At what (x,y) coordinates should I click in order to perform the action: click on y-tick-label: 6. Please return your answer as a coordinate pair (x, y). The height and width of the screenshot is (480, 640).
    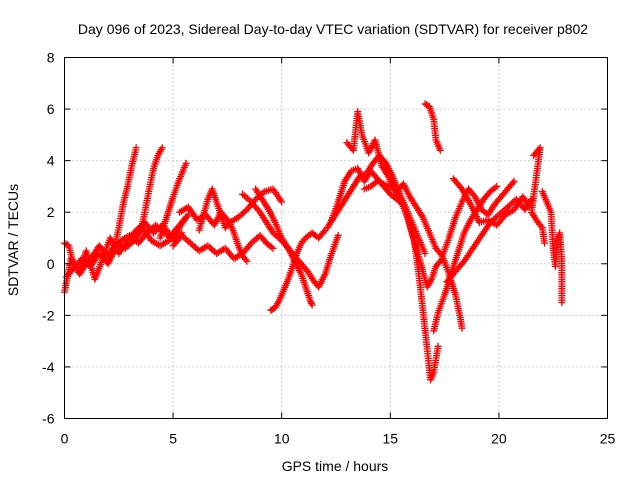
    Looking at the image, I should click on (51, 109).